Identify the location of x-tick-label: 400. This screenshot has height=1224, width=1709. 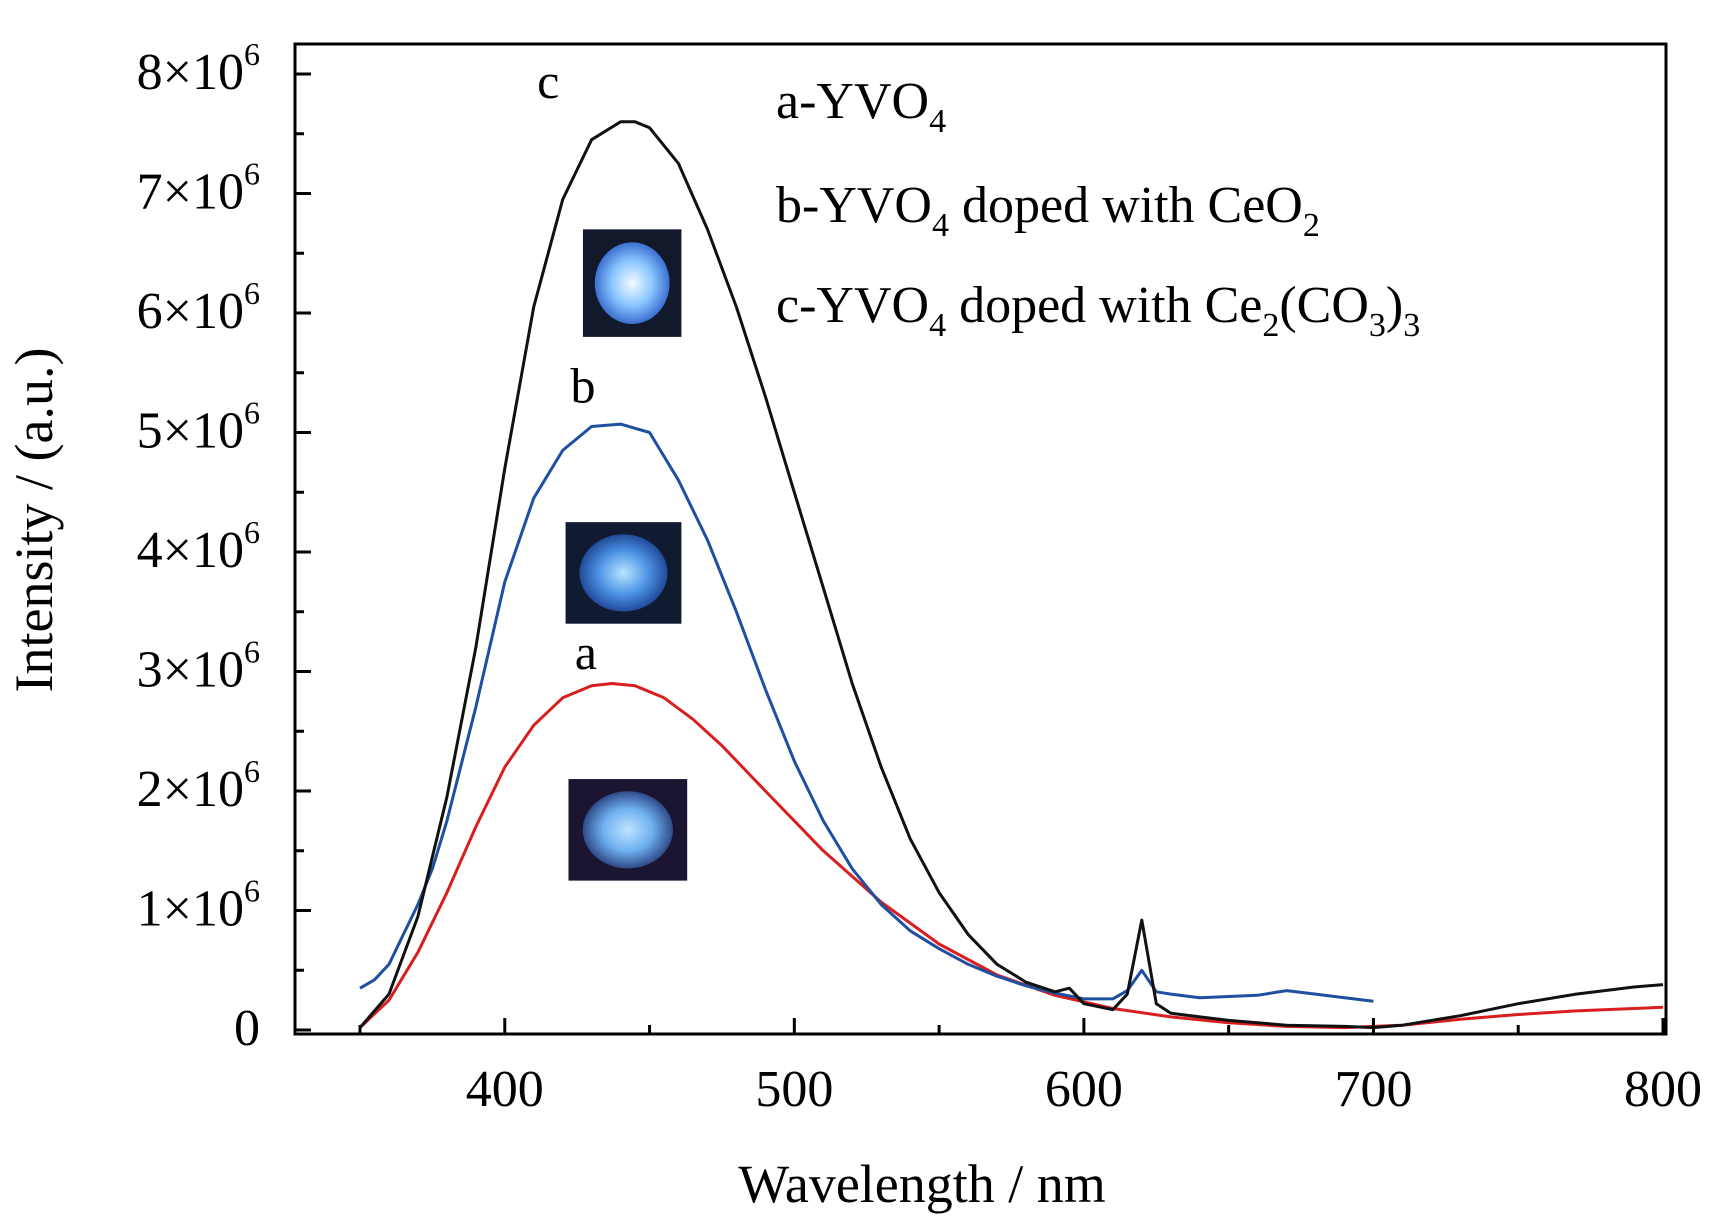
(505, 1089).